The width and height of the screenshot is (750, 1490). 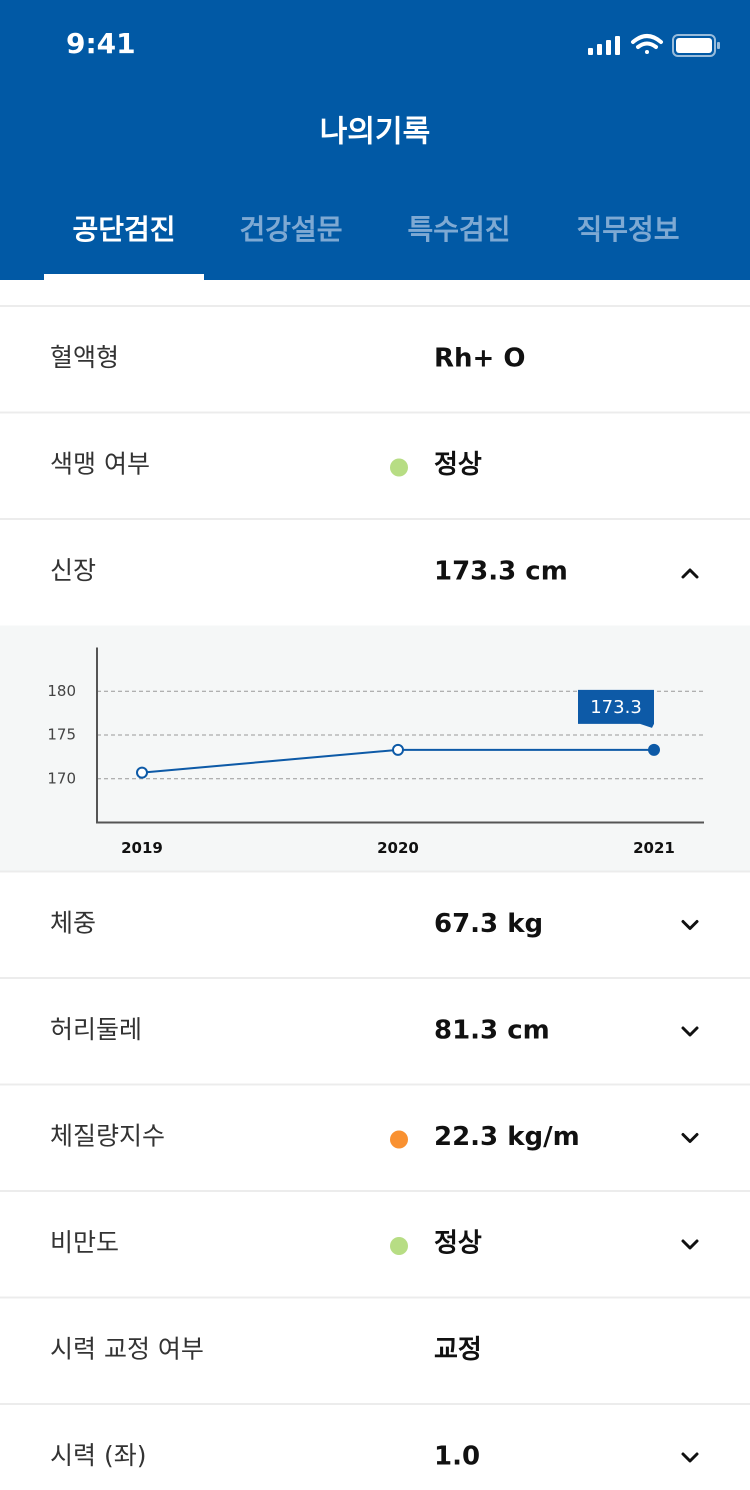 I want to click on row-label: 시력 교정 여부, so click(x=127, y=1349).